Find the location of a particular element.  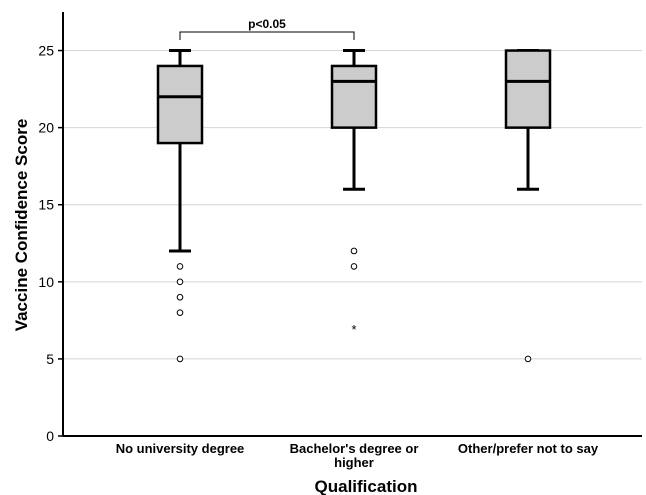

x-axis-title: Qualification is located at coordinates (366, 486).